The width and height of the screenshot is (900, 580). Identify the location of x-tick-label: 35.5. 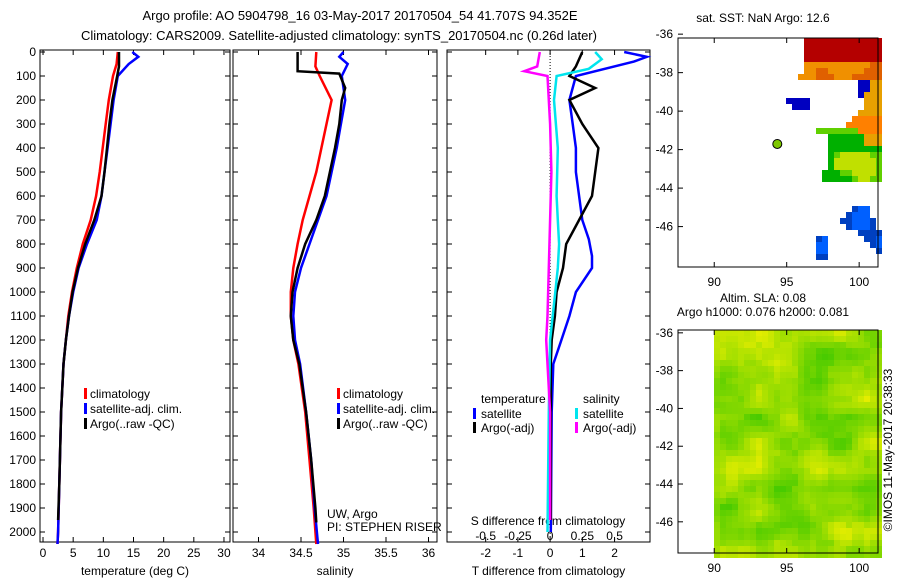
(386, 553).